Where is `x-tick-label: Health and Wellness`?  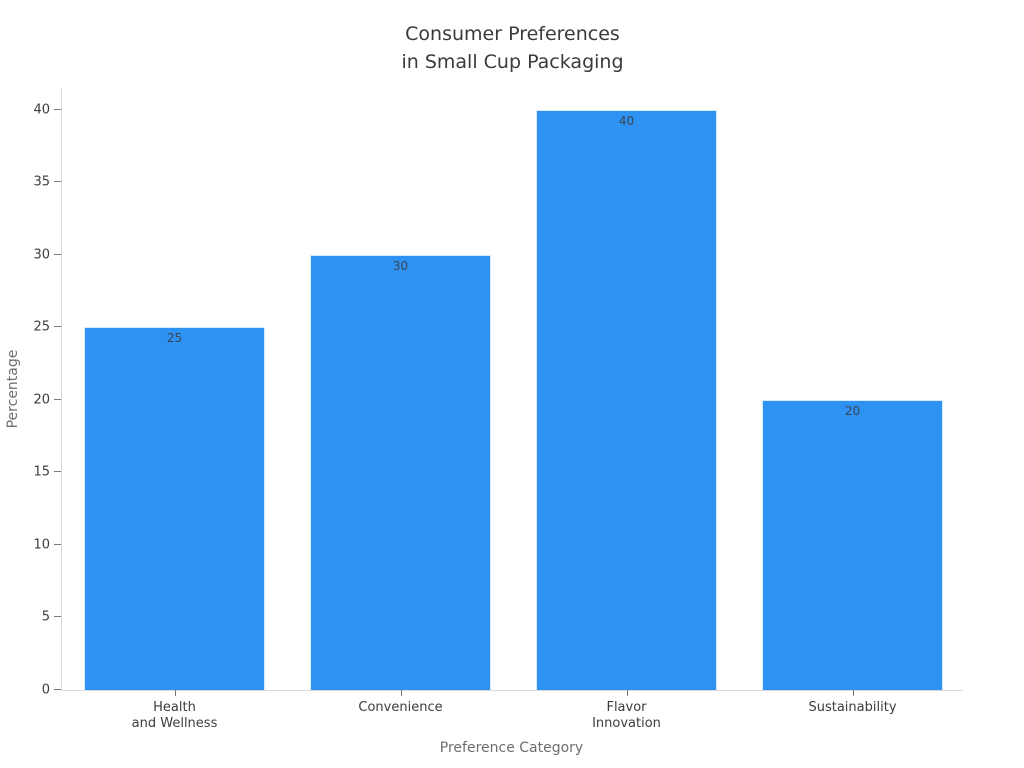 x-tick-label: Health and Wellness is located at coordinates (175, 716).